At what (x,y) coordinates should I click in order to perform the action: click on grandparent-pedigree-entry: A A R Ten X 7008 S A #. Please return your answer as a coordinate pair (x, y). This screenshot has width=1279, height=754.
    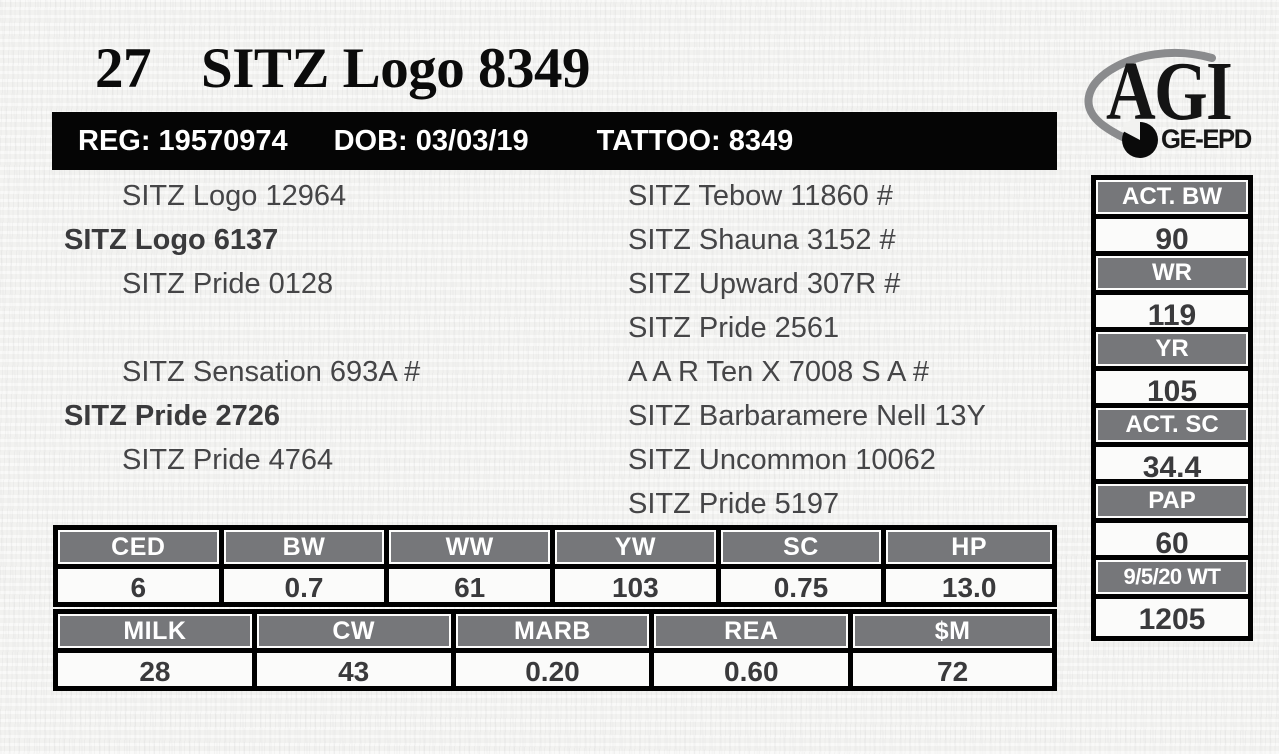
    Looking at the image, I should click on (778, 372).